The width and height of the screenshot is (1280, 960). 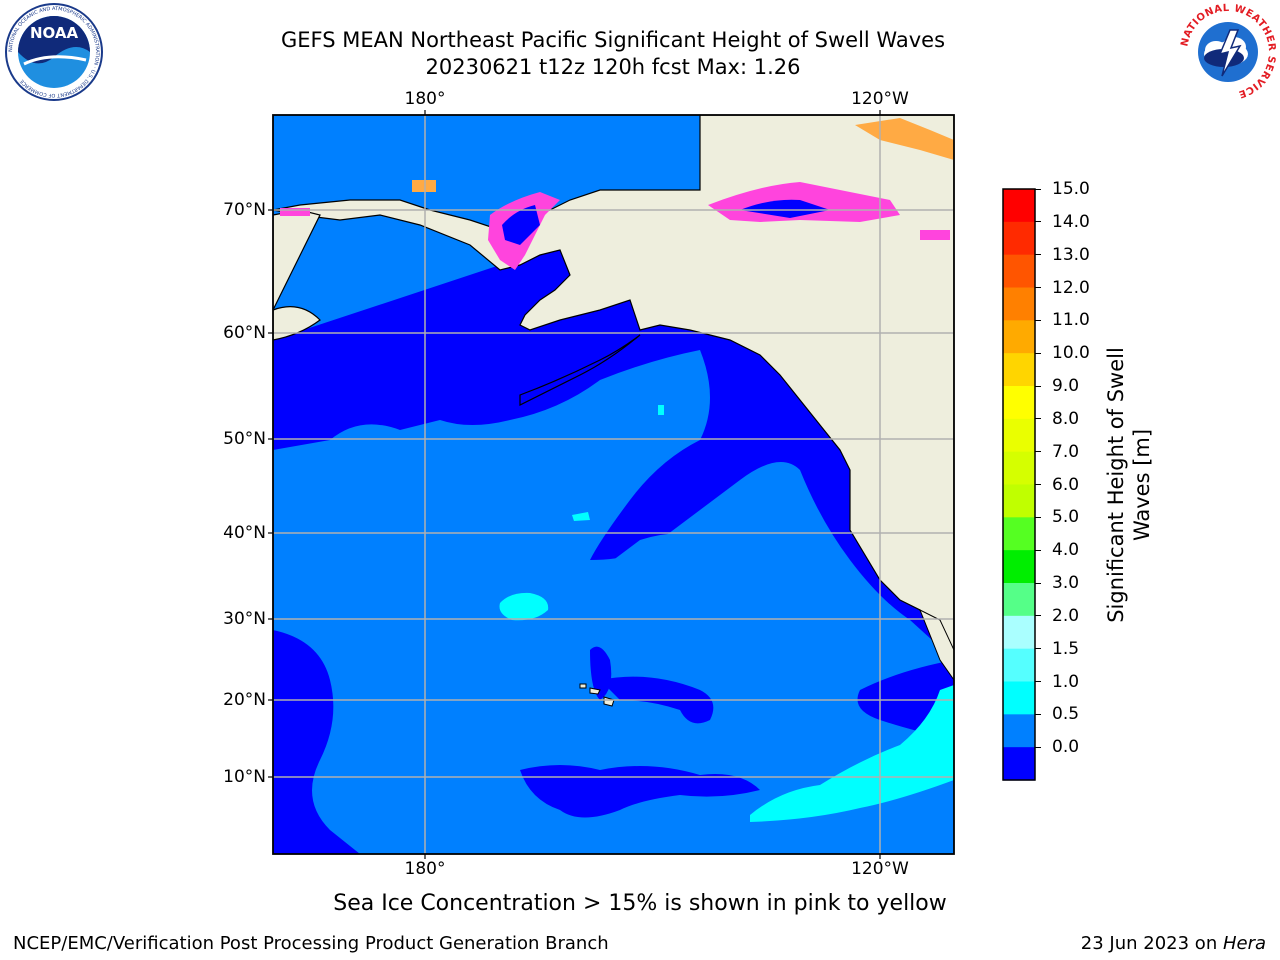 I want to click on plot-subtitle: 20230621 t12z 120h fcst Max: 1.26, so click(x=613, y=67).